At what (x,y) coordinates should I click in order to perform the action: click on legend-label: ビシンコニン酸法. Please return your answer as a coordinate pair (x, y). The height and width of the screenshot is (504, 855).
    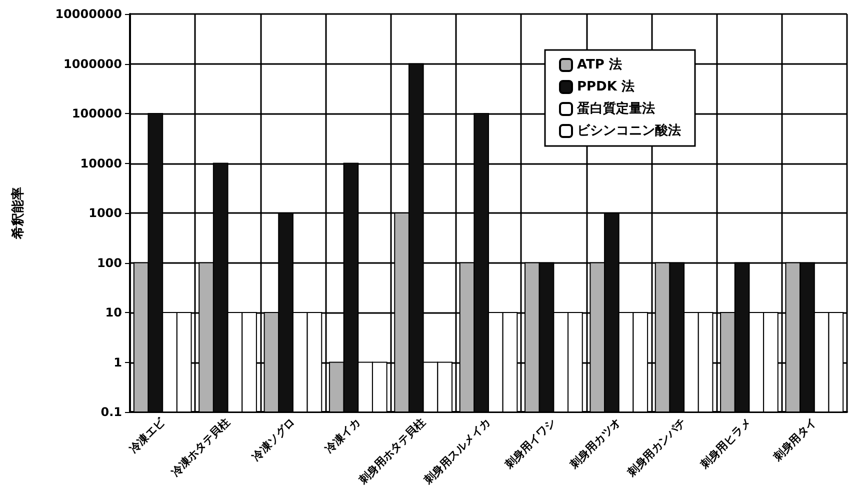
    Looking at the image, I should click on (629, 130).